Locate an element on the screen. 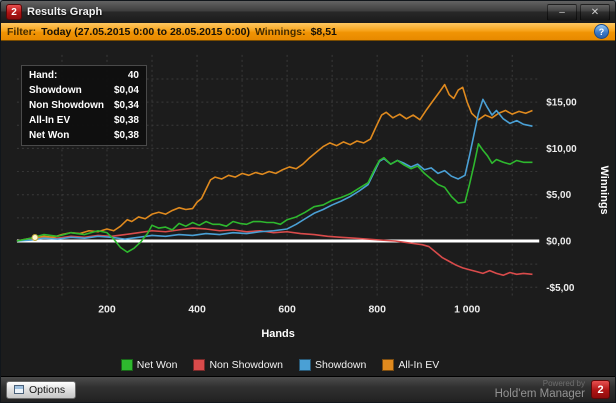  y-tick-label: $0,00 is located at coordinates (558, 241).